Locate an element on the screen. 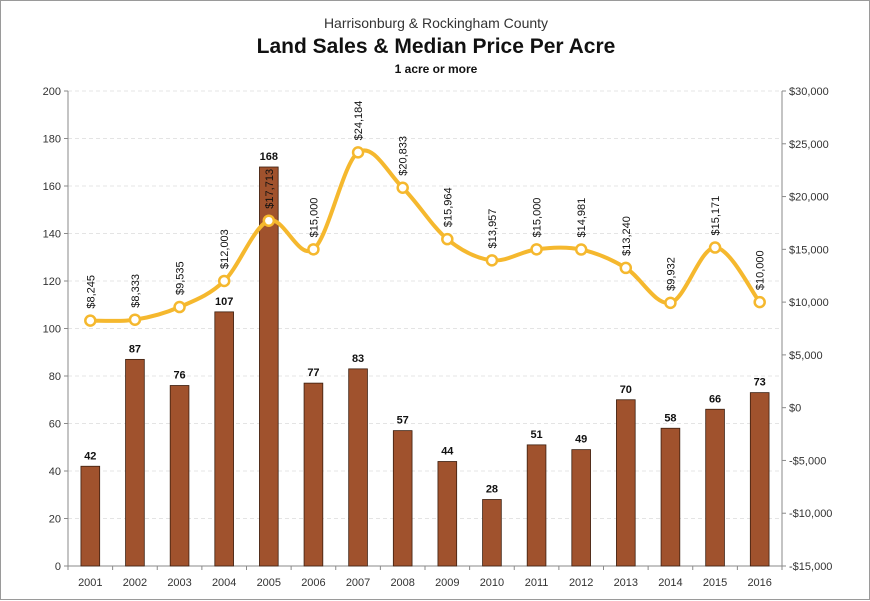 This screenshot has height=601, width=870. right-axis-tick-label: $0 is located at coordinates (795, 409).